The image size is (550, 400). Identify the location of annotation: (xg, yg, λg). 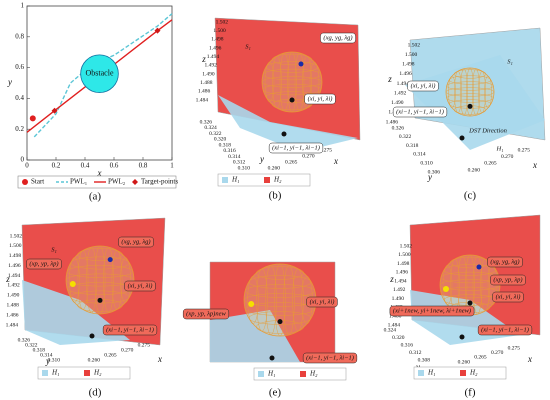
(337, 37).